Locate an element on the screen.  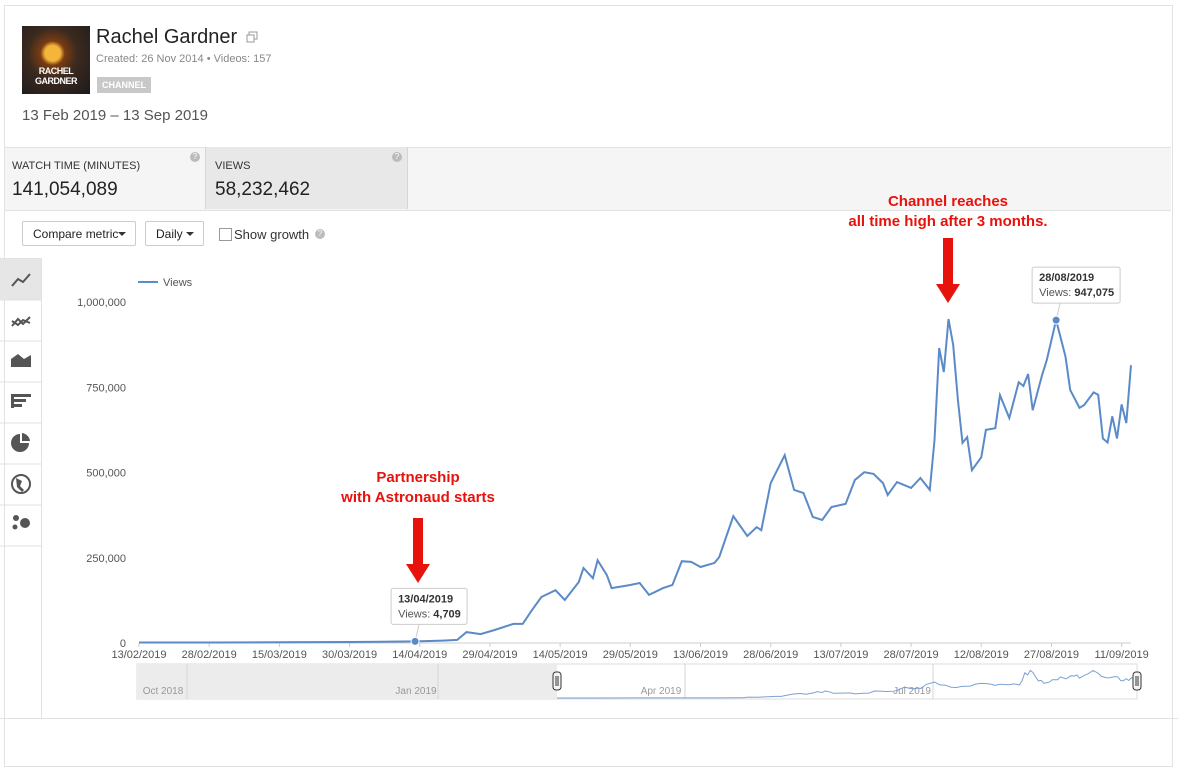
x-tick-label: 13/07/2019 is located at coordinates (840, 655).